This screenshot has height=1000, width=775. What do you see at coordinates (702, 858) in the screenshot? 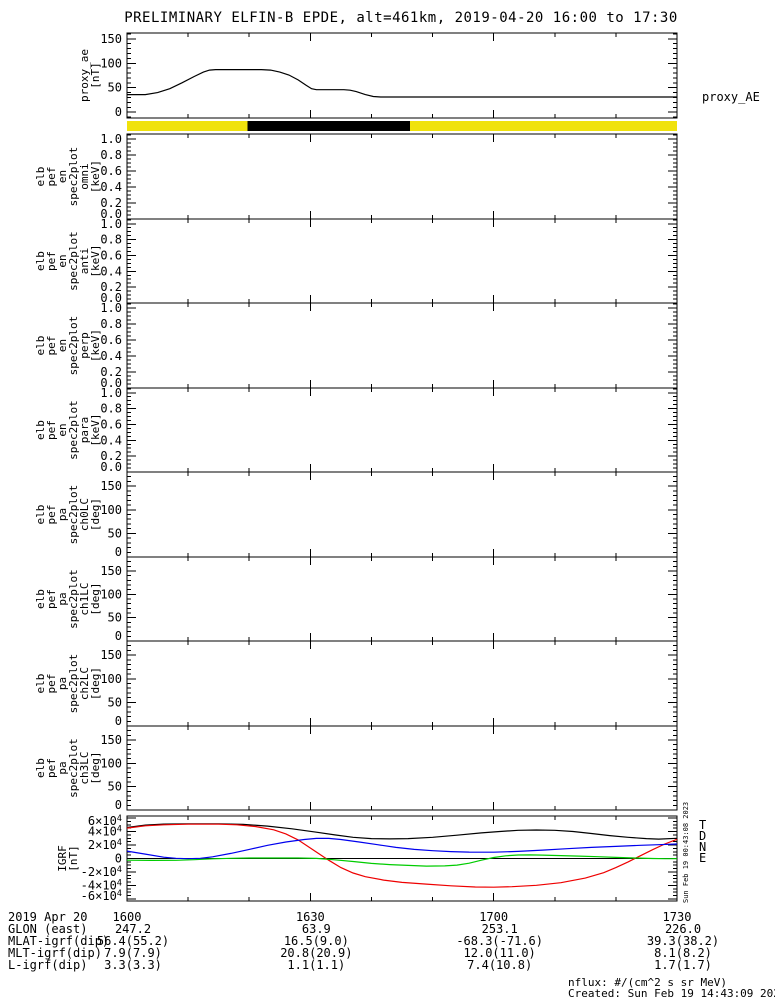
I see `legend-entry-E: E` at bounding box center [702, 858].